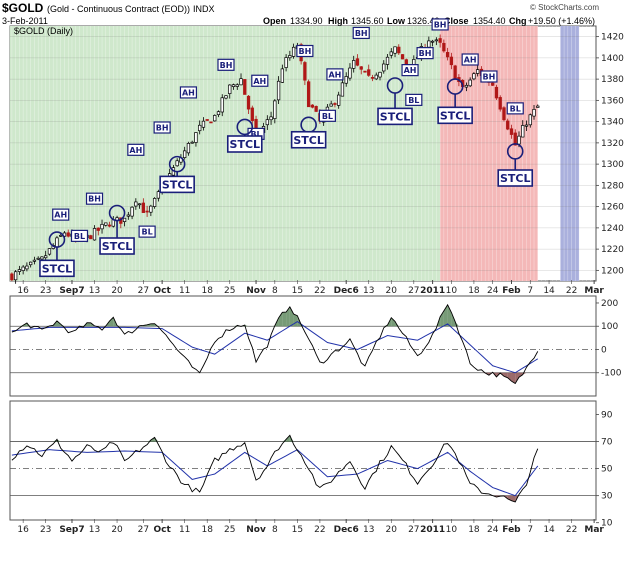 The image size is (640, 566). What do you see at coordinates (229, 530) in the screenshot?
I see `x-tick-label: 25` at bounding box center [229, 530].